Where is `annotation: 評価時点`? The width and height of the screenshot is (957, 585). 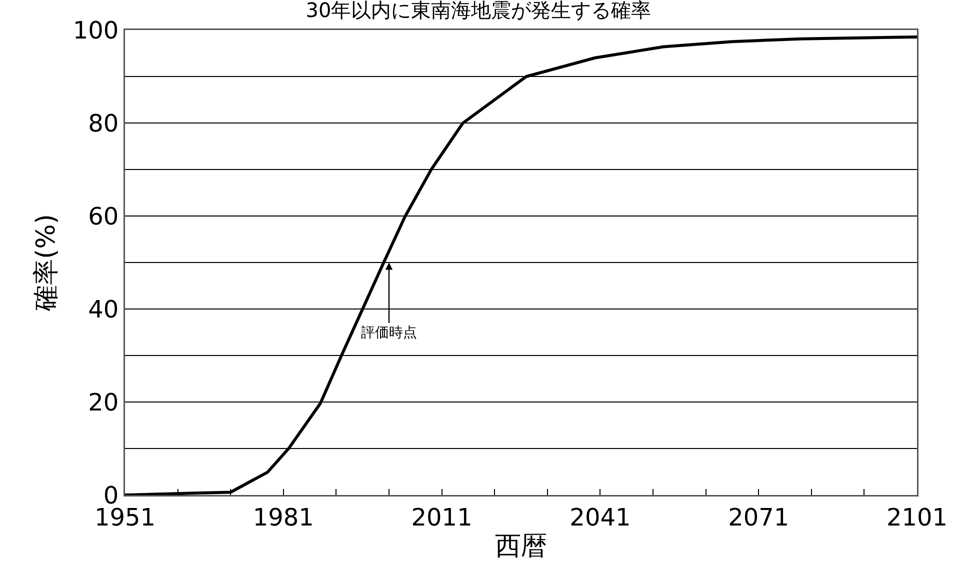
annotation: 評価時点 is located at coordinates (389, 333).